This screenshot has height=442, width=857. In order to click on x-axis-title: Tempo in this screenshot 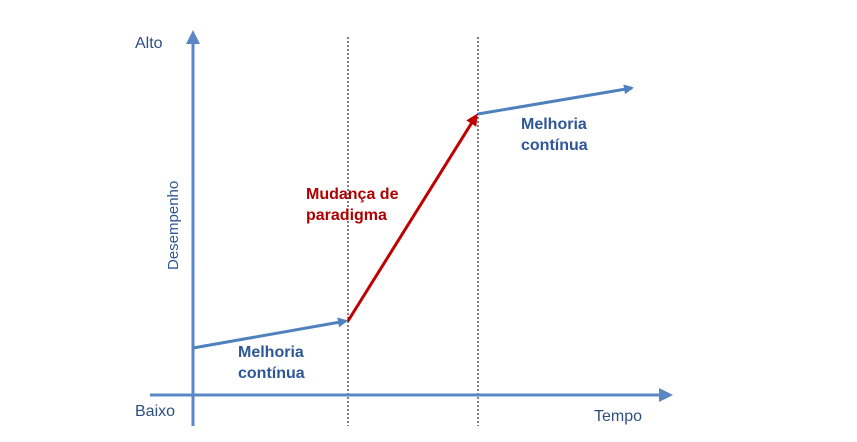, I will do `click(618, 416)`.